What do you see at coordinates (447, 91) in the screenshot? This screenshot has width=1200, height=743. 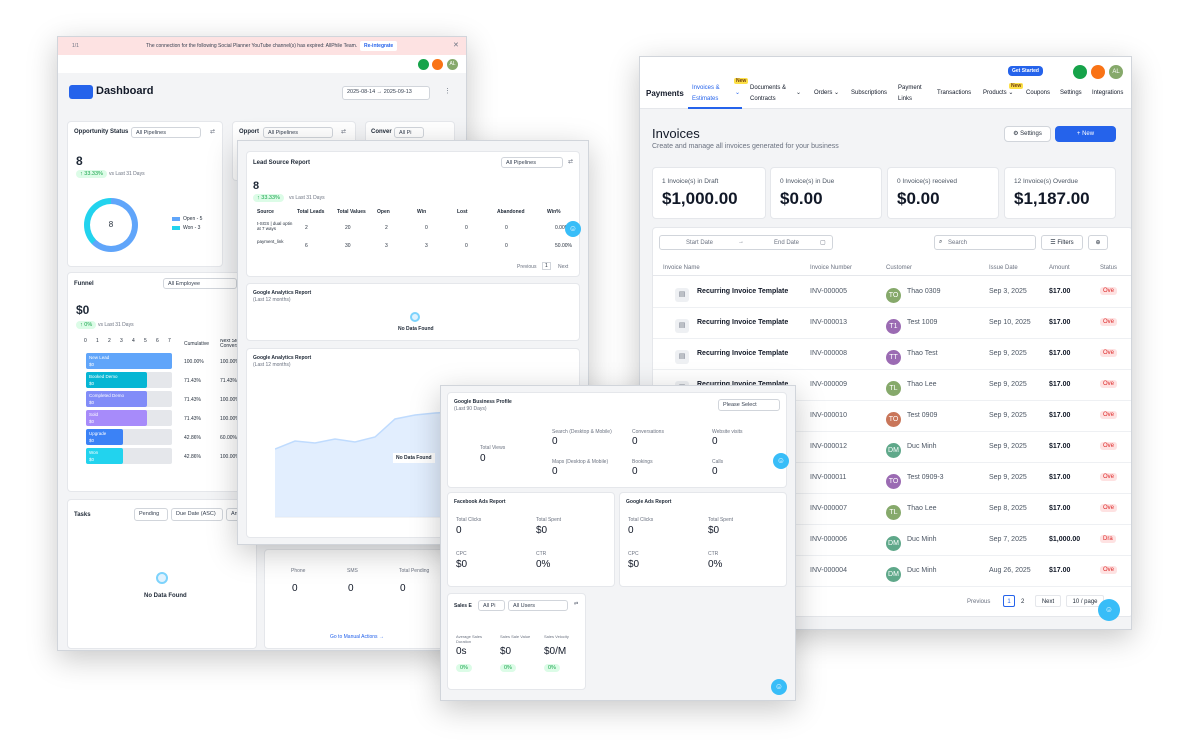 I see `more-icon: ⋮` at bounding box center [447, 91].